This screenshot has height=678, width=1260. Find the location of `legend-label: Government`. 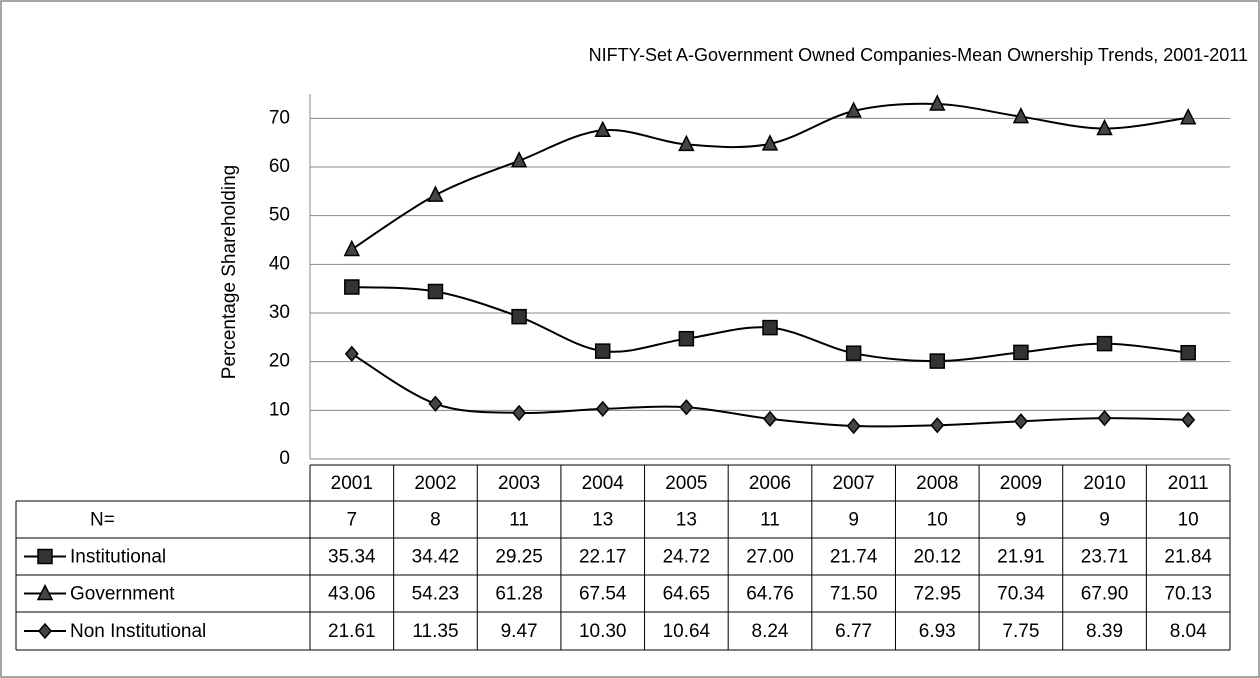

legend-label: Government is located at coordinates (122, 594).